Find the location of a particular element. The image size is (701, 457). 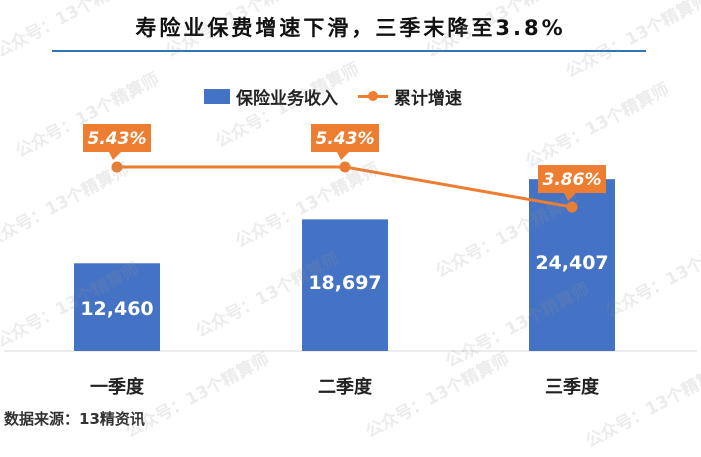

bar-value-label-1: 12,460 is located at coordinates (116, 309).